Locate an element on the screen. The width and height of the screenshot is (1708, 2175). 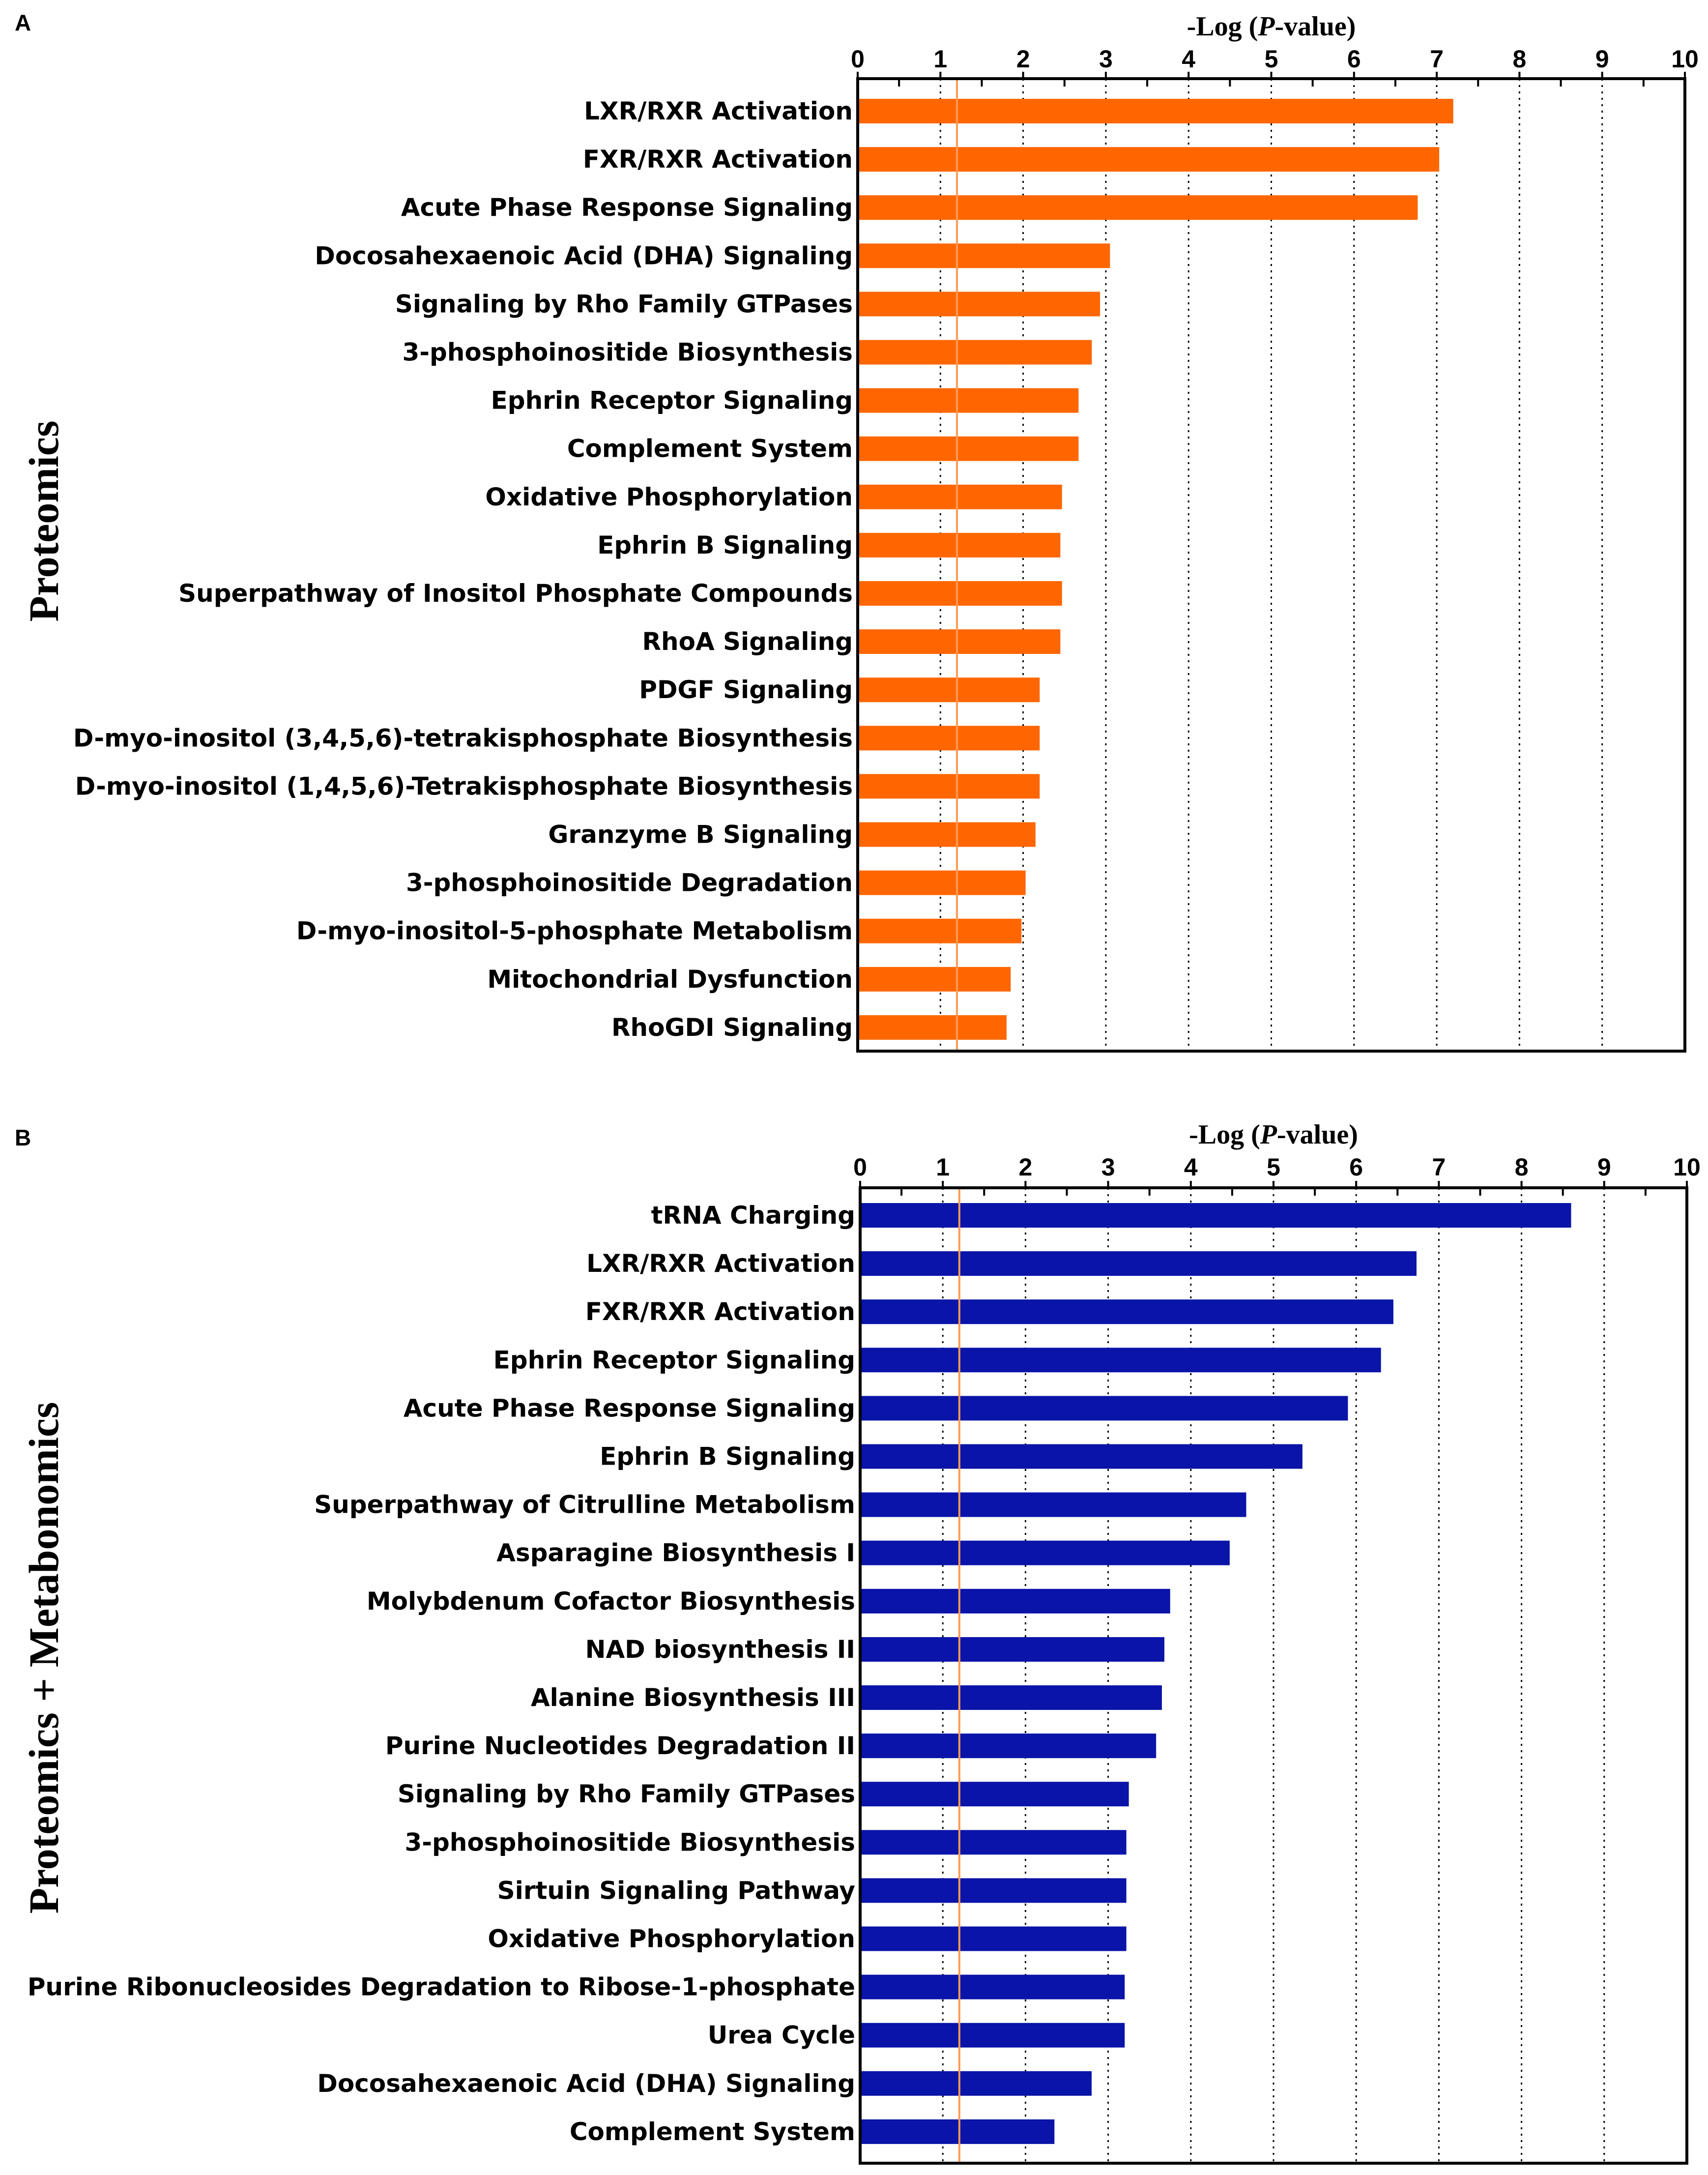
category-label: Acute Phase Response Signaling is located at coordinates (627, 208).